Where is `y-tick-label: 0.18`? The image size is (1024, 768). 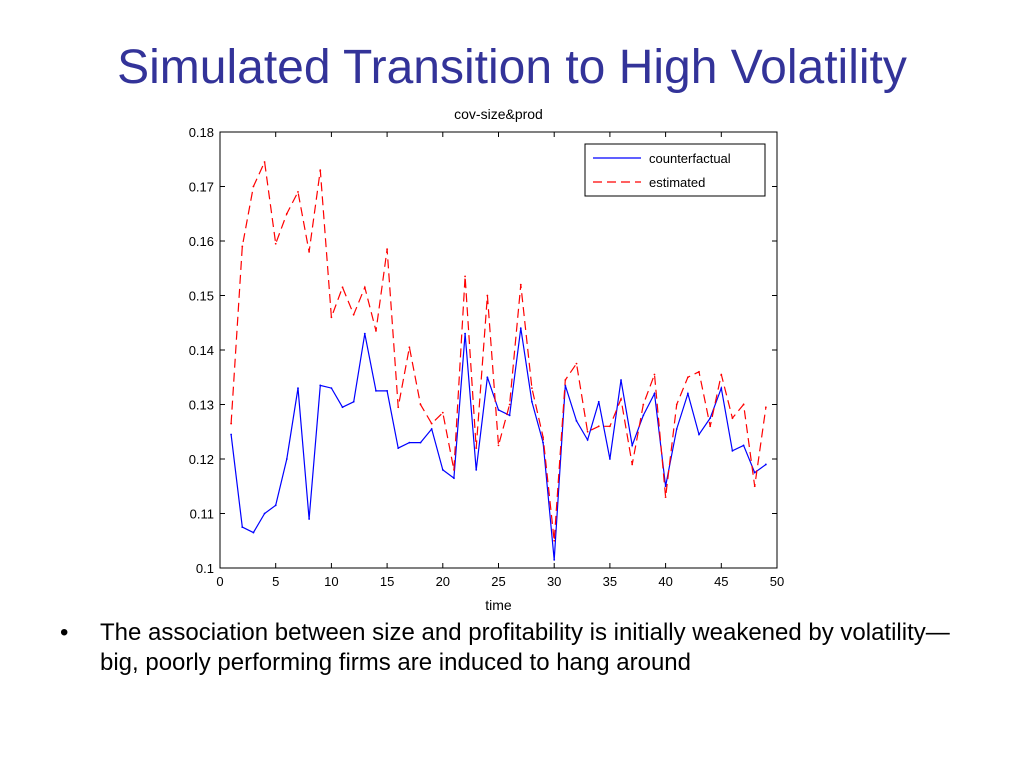 y-tick-label: 0.18 is located at coordinates (201, 132).